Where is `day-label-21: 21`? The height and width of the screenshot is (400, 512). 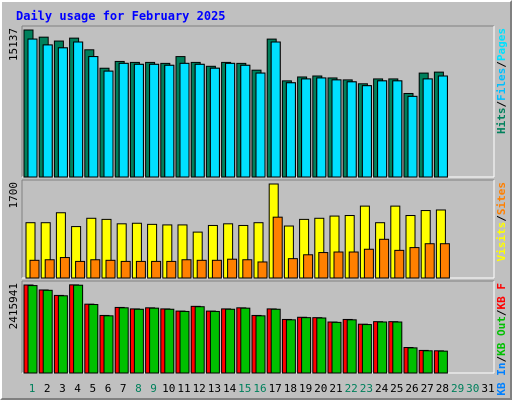
day-label-21: 21 is located at coordinates (335, 388).